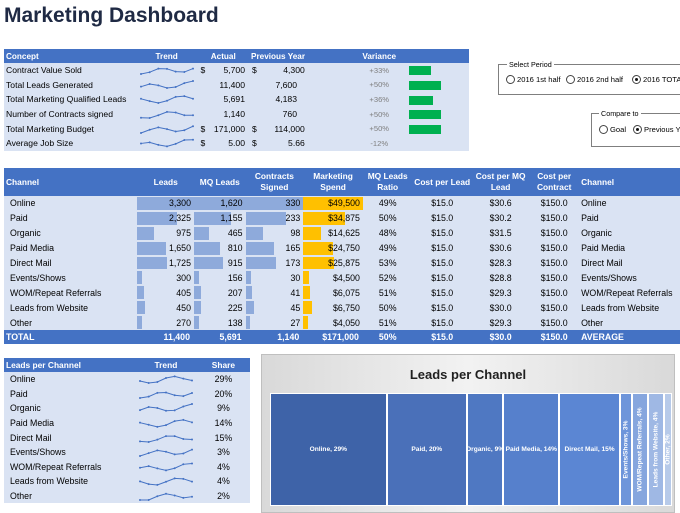  What do you see at coordinates (31, 263) in the screenshot?
I see `channel-name: Direct Mail` at bounding box center [31, 263].